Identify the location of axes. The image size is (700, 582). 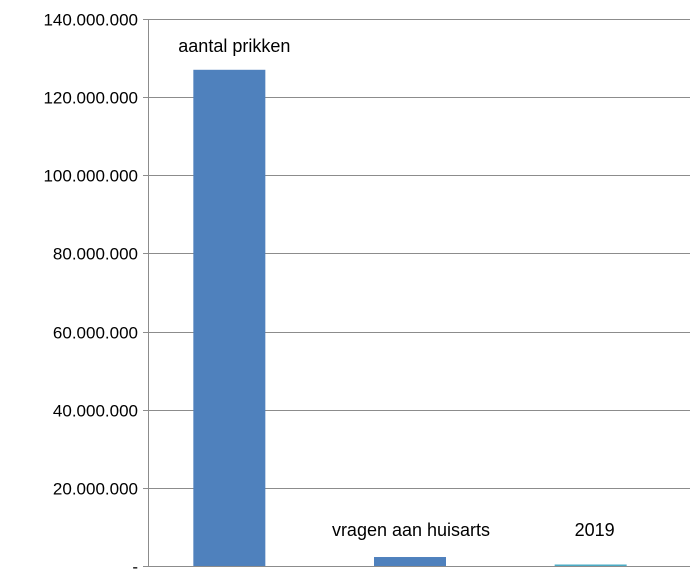
(146, 293).